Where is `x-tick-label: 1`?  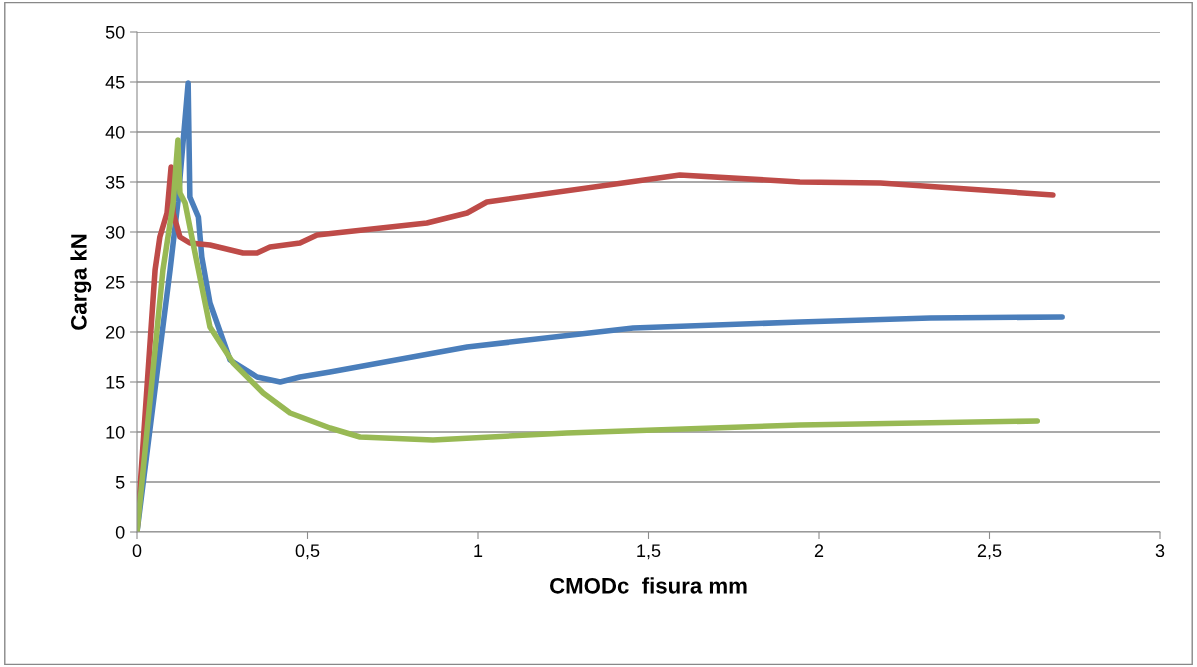
x-tick-label: 1 is located at coordinates (478, 550).